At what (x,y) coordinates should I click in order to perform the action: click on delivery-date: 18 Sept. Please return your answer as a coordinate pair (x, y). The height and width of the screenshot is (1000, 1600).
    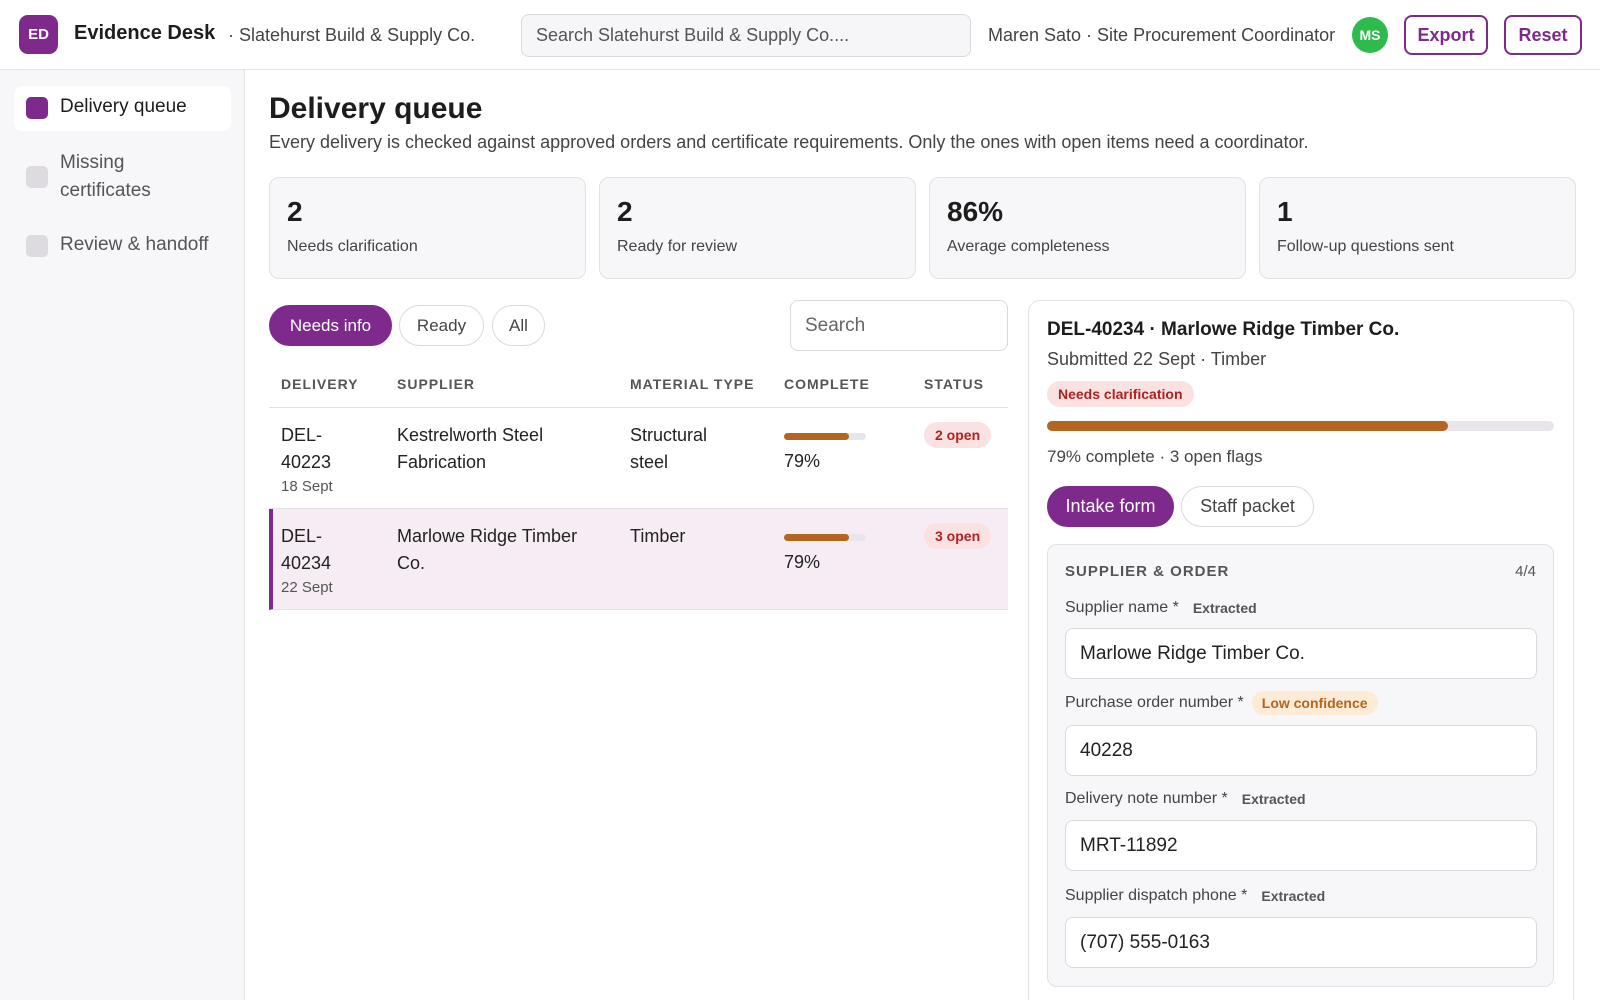
    Looking at the image, I should click on (307, 486).